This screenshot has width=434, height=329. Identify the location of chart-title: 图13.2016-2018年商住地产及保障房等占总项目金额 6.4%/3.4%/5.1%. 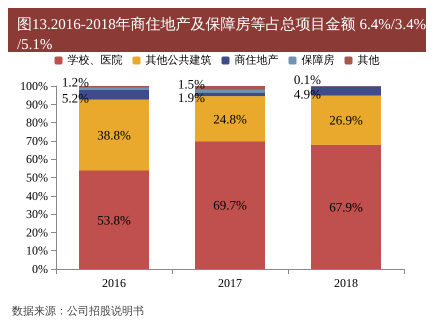
(221, 34).